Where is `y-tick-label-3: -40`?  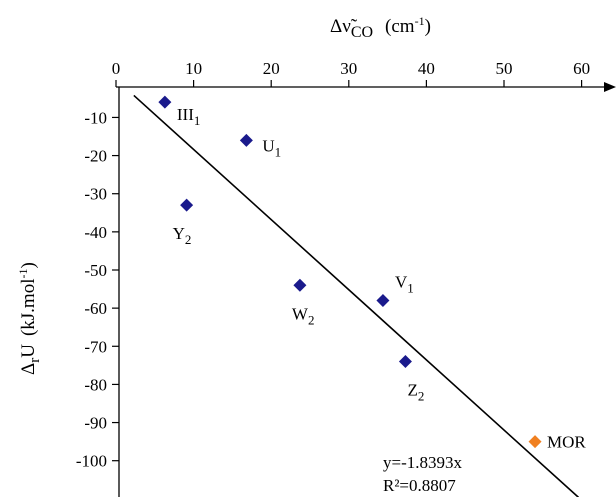
y-tick-label-3: -40 is located at coordinates (95, 232).